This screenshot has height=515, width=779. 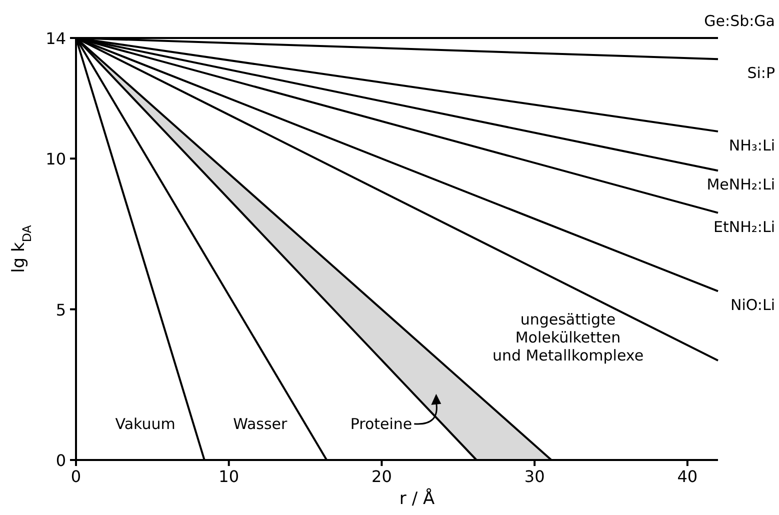 What do you see at coordinates (61, 310) in the screenshot?
I see `y-tick-label: 5` at bounding box center [61, 310].